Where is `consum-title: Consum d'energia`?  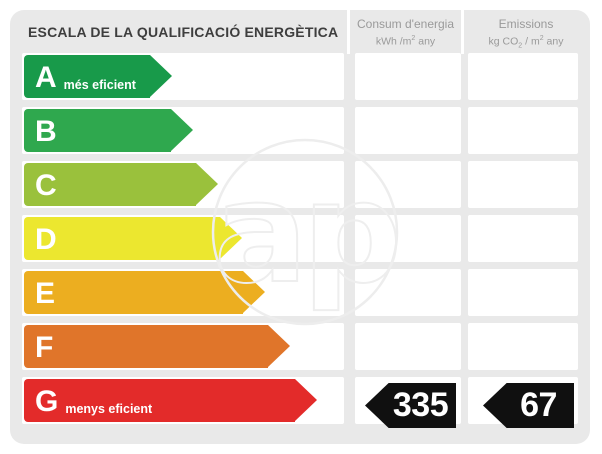
consum-title: Consum d'energia is located at coordinates (405, 24).